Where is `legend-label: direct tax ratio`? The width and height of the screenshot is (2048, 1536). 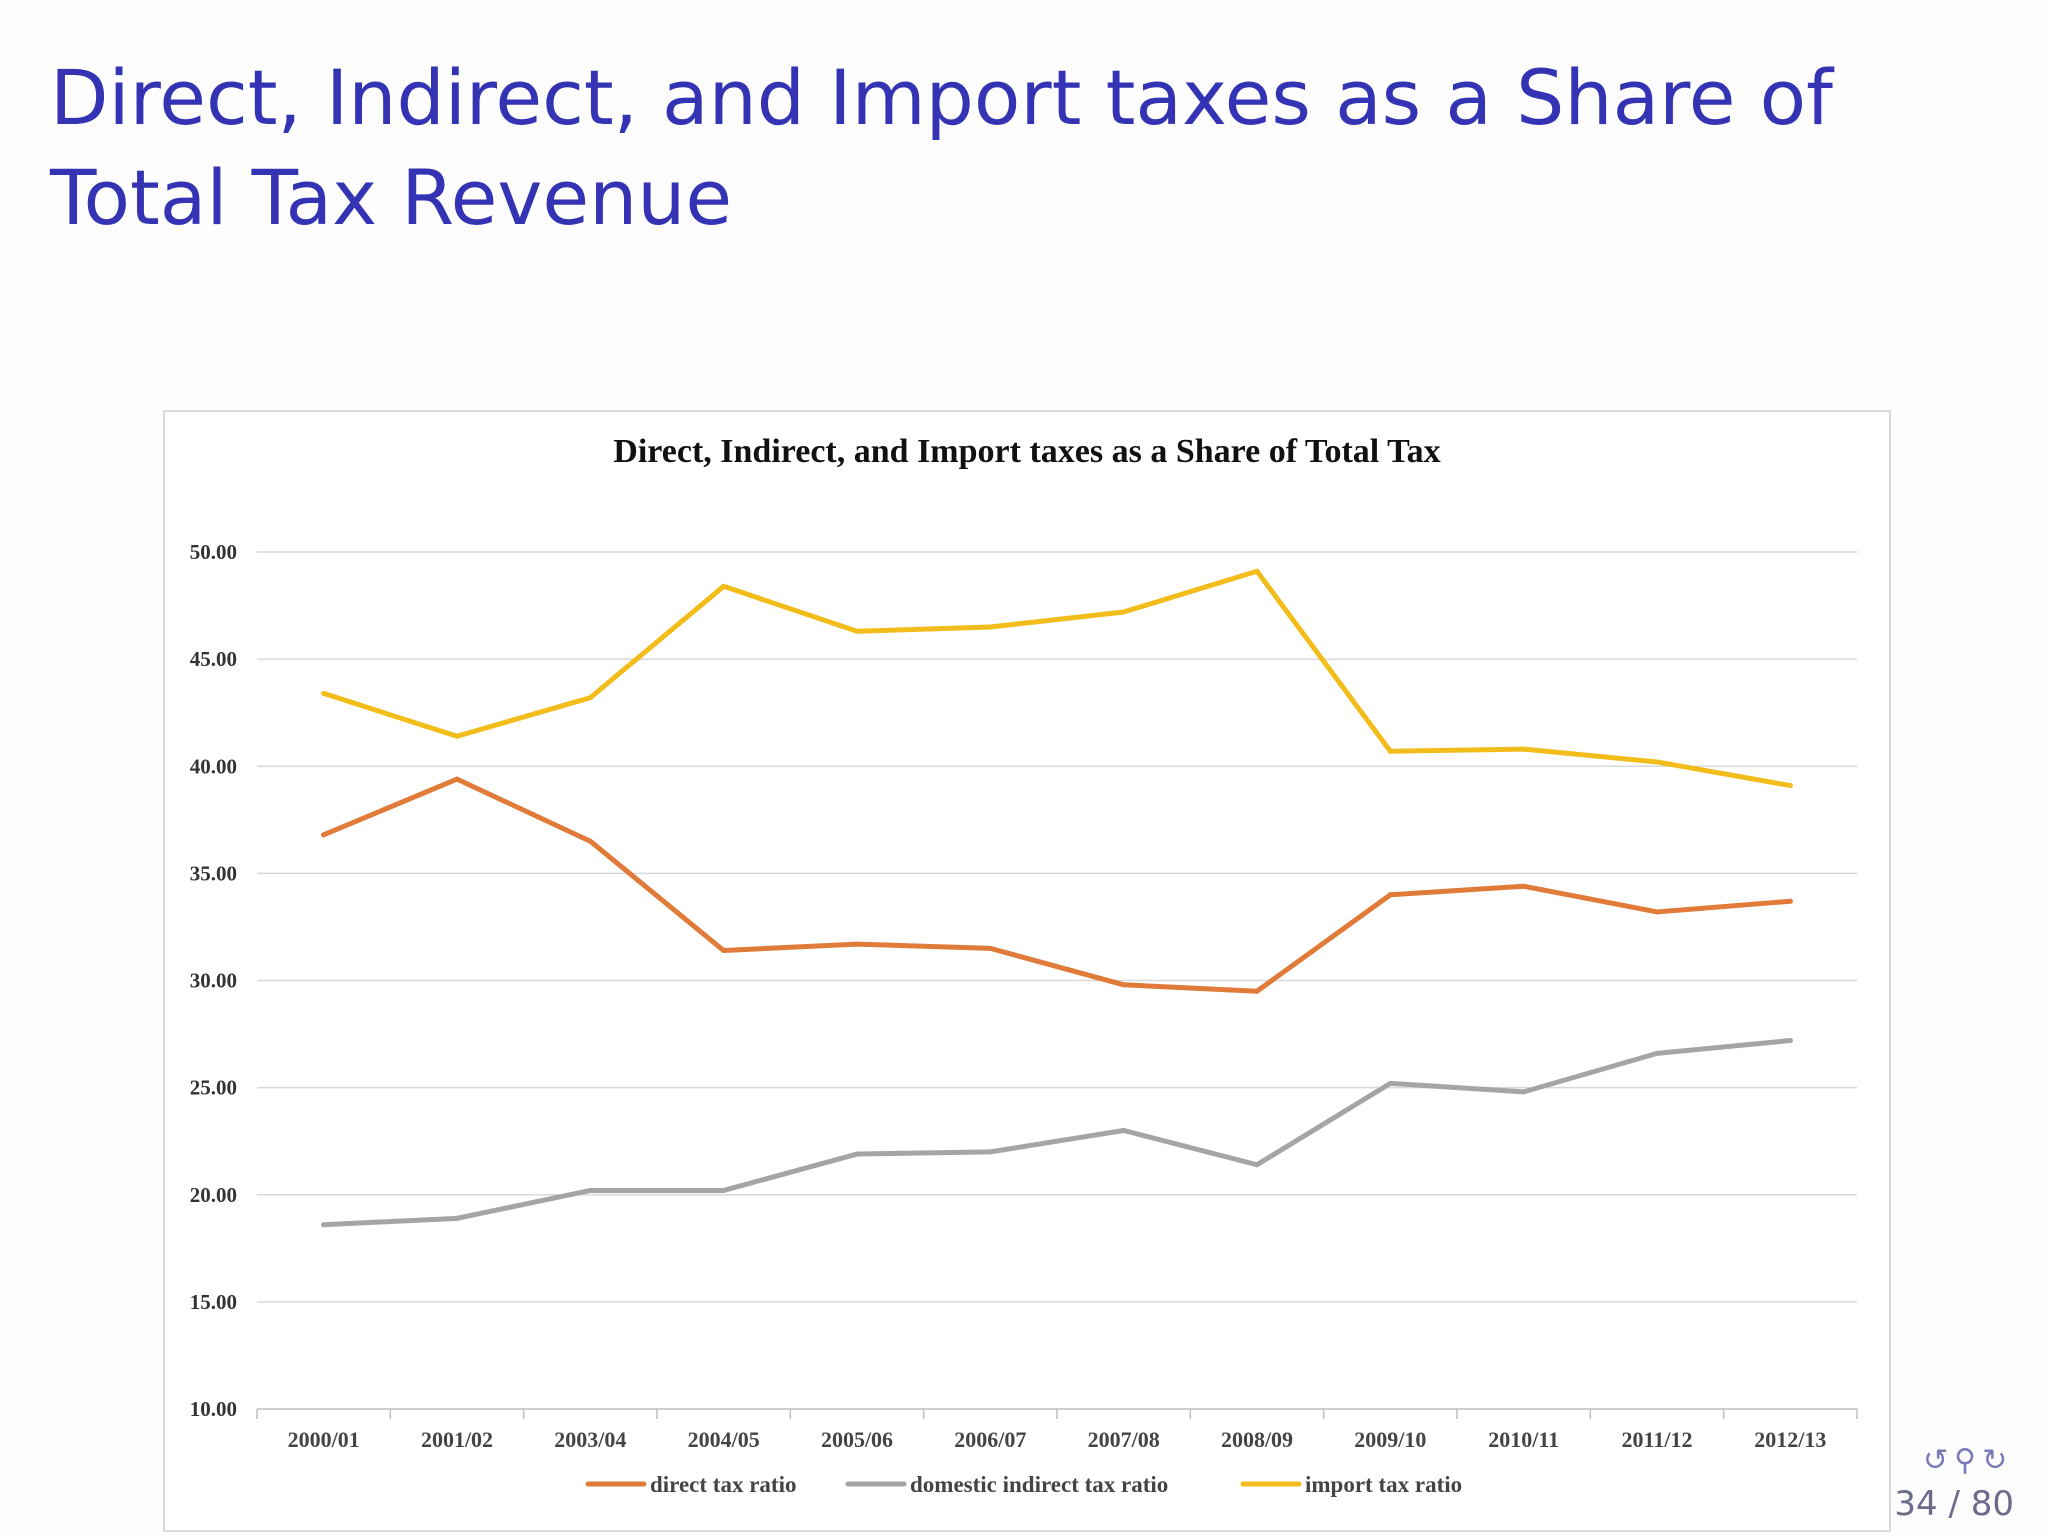
legend-label: direct tax ratio is located at coordinates (723, 1484).